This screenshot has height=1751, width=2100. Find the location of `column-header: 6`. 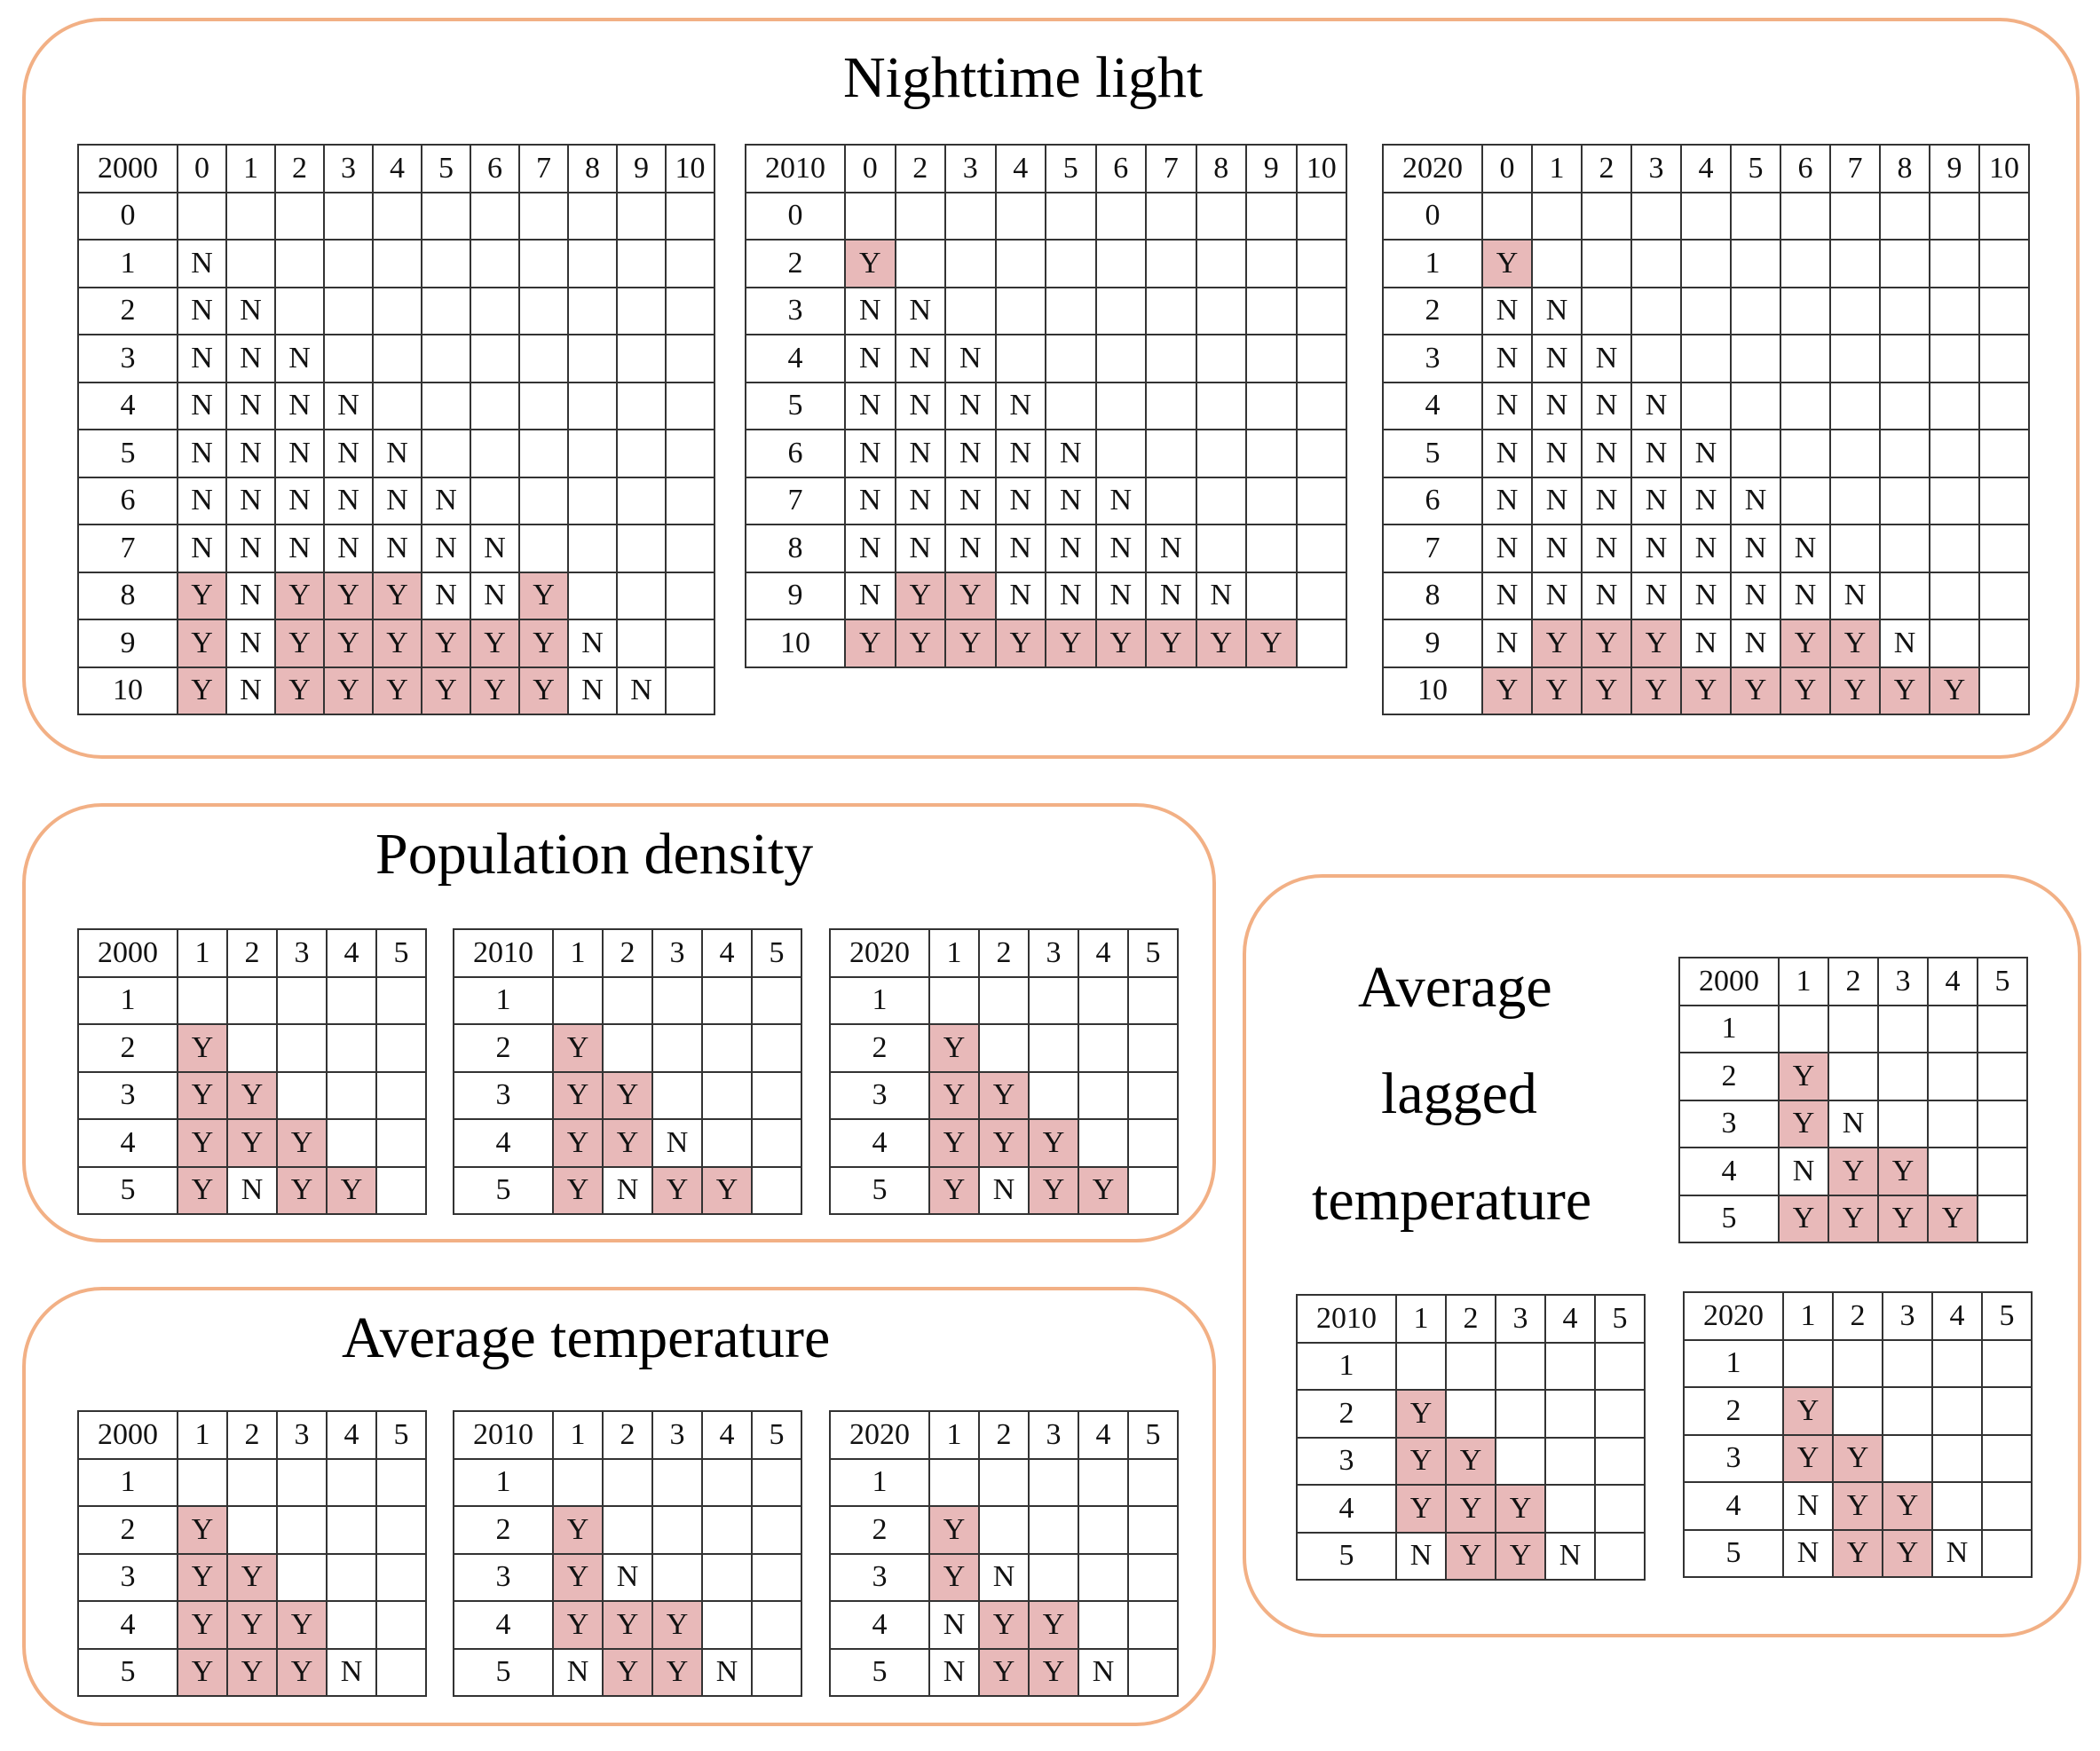

column-header: 6 is located at coordinates (1120, 168).